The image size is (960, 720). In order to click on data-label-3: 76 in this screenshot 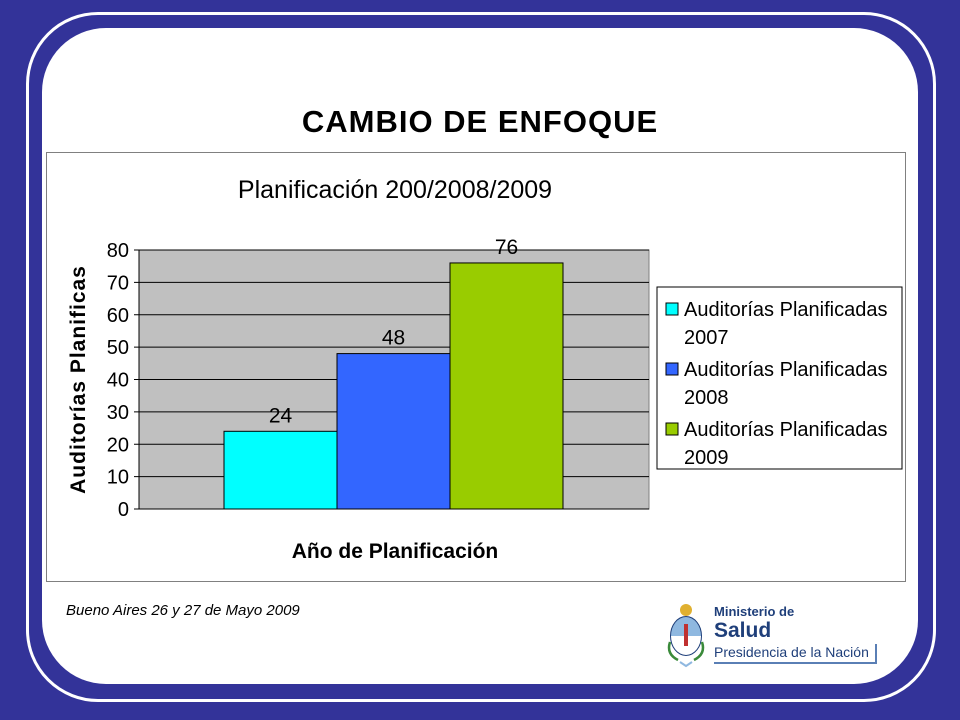, I will do `click(506, 247)`.